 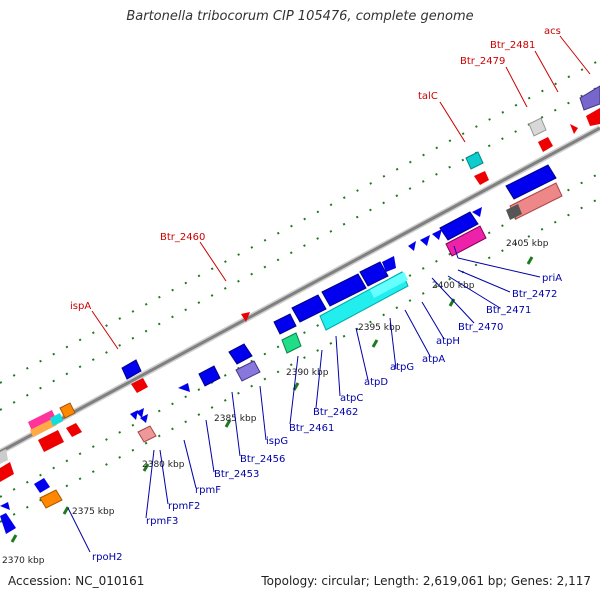 What do you see at coordinates (67, 410) in the screenshot?
I see `gene-cluster-orange` at bounding box center [67, 410].